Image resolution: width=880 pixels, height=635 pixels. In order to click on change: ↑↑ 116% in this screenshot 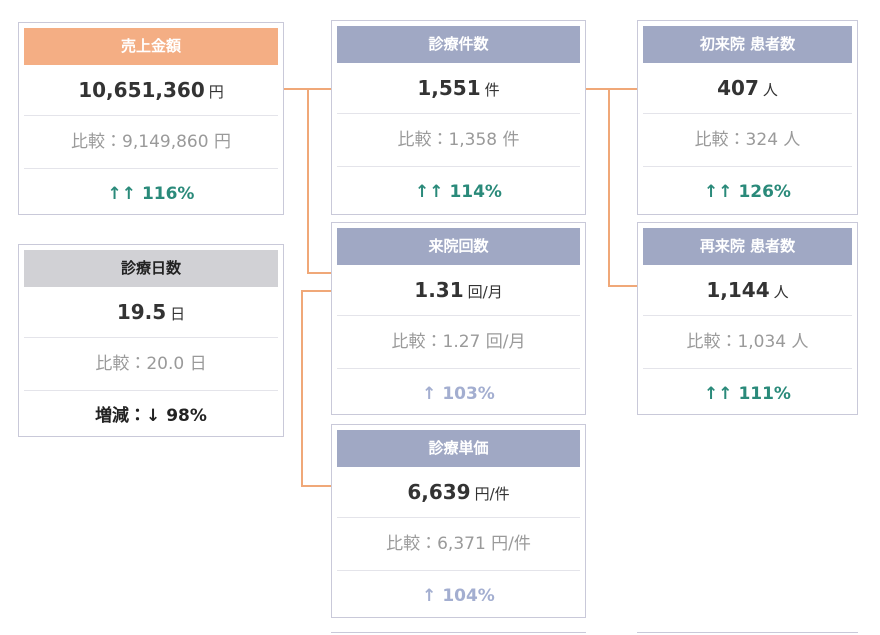, I will do `click(151, 193)`.